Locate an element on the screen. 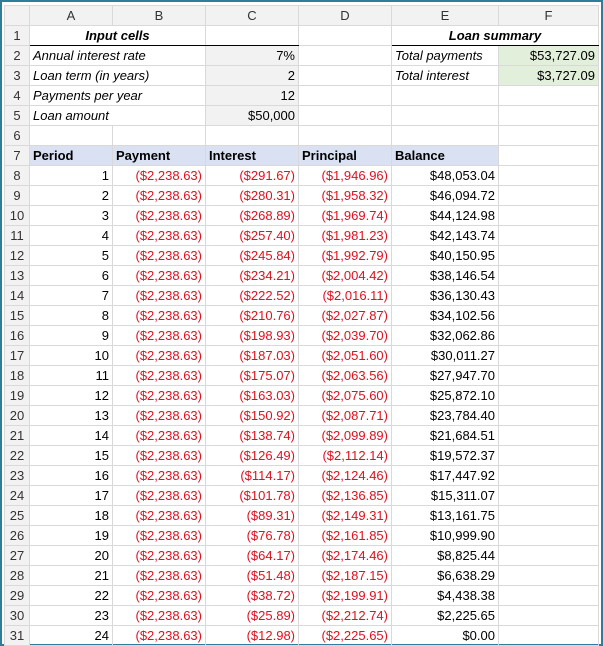 Image resolution: width=603 pixels, height=646 pixels. row-header: 8 is located at coordinates (17, 175).